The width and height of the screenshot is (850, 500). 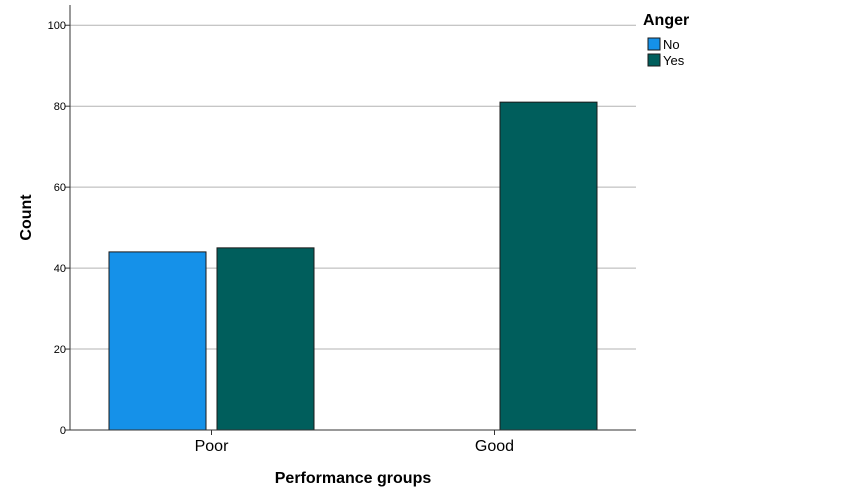 I want to click on legend-swatch-no, so click(x=654, y=44).